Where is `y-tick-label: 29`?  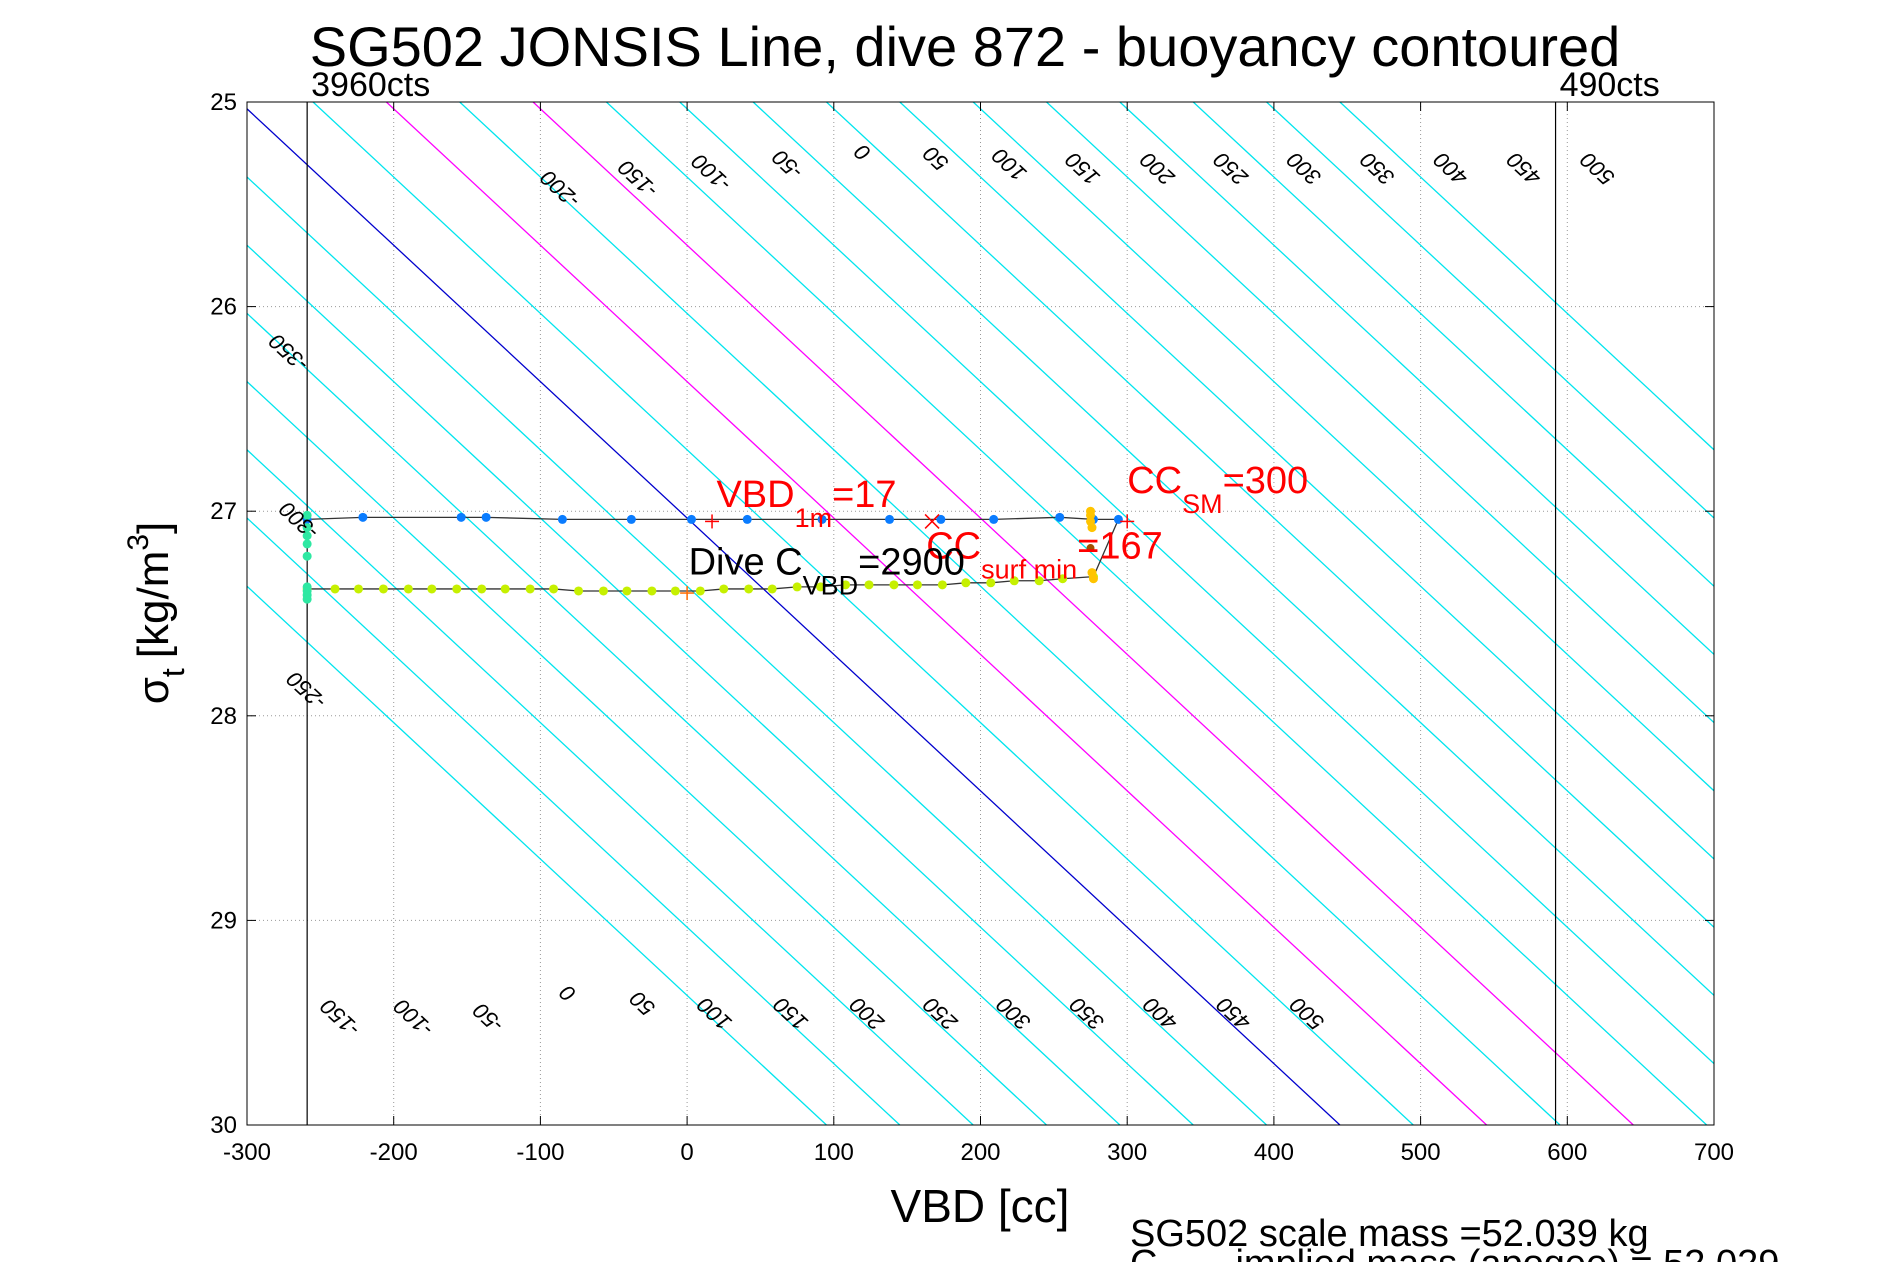 y-tick-label: 29 is located at coordinates (223, 920).